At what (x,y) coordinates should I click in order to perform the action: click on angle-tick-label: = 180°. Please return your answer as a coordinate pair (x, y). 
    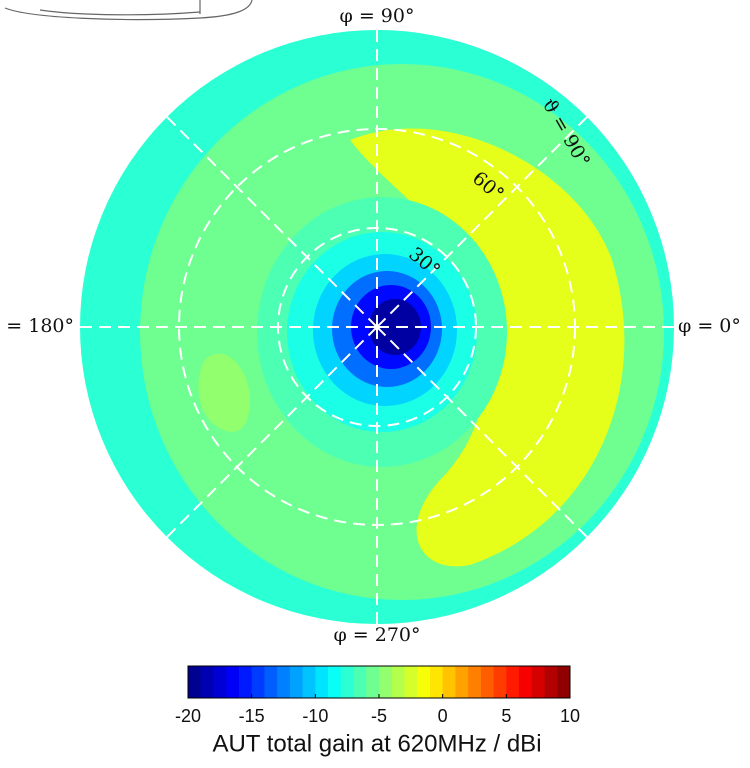
    Looking at the image, I should click on (40, 326).